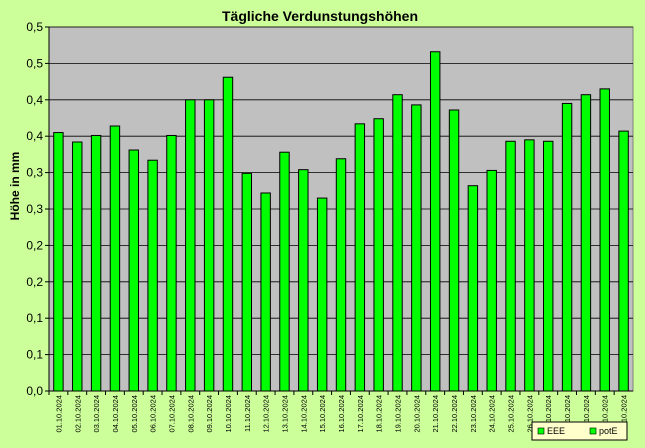 The width and height of the screenshot is (645, 448). Describe the element at coordinates (360, 414) in the screenshot. I see `x-tick-label: 17.10.2024` at that location.